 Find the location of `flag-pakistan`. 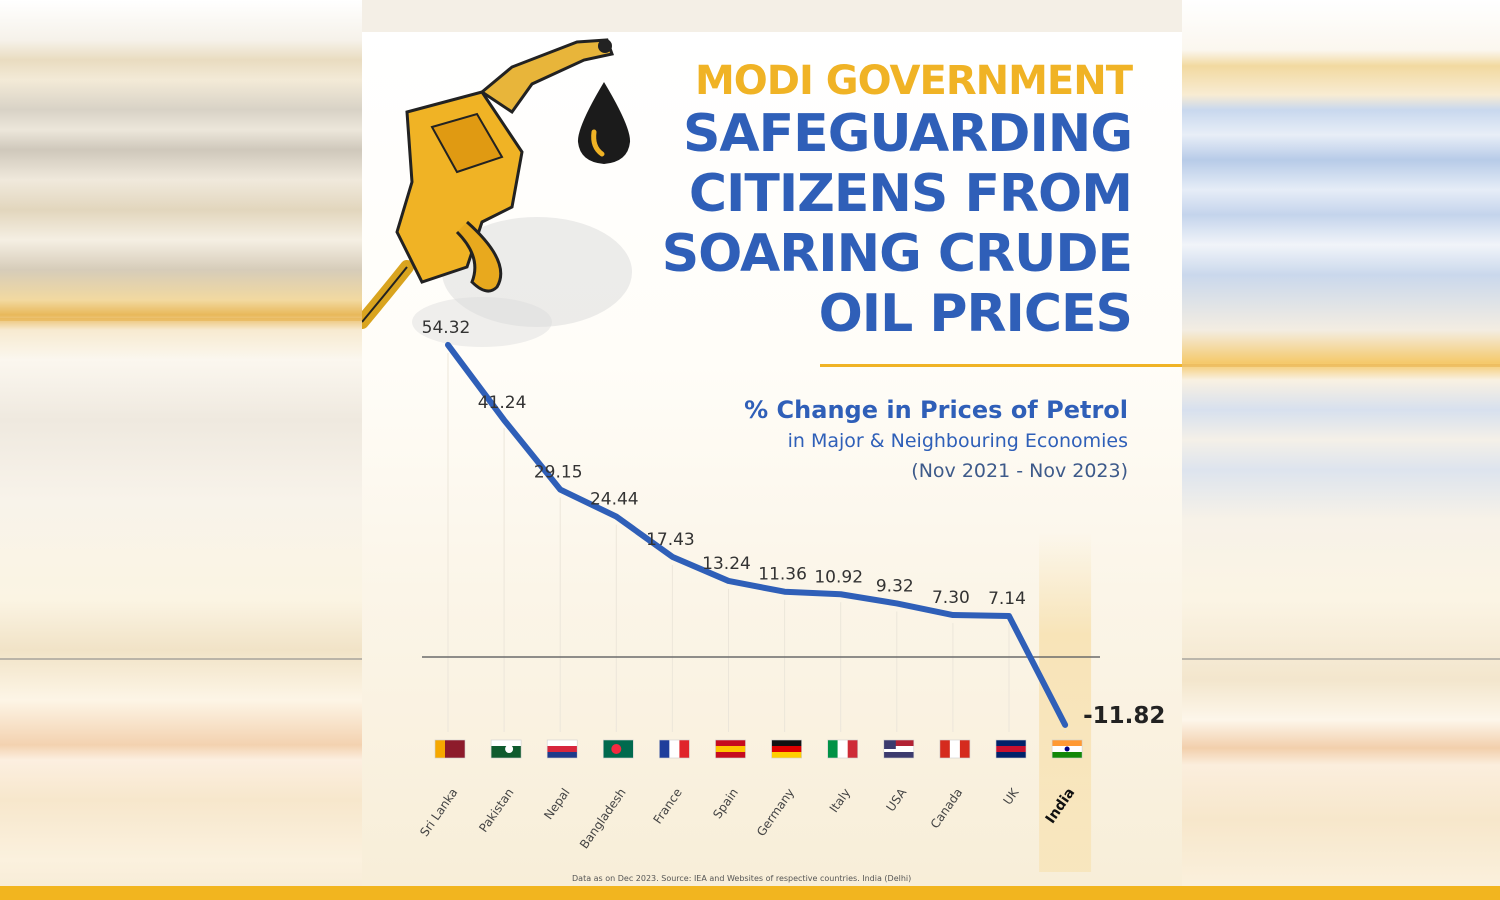

flag-pakistan is located at coordinates (506, 749).